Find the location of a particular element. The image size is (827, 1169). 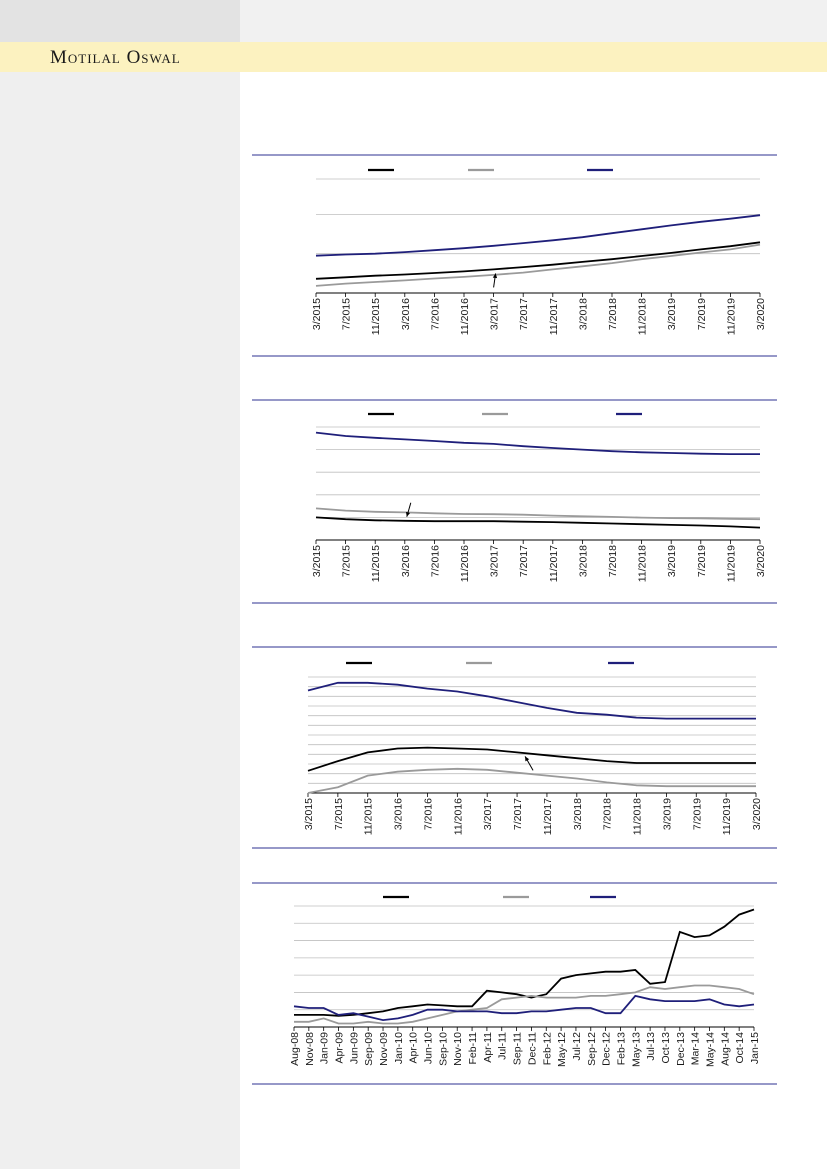

x-tick-label: May-12 is located at coordinates (562, 1049).